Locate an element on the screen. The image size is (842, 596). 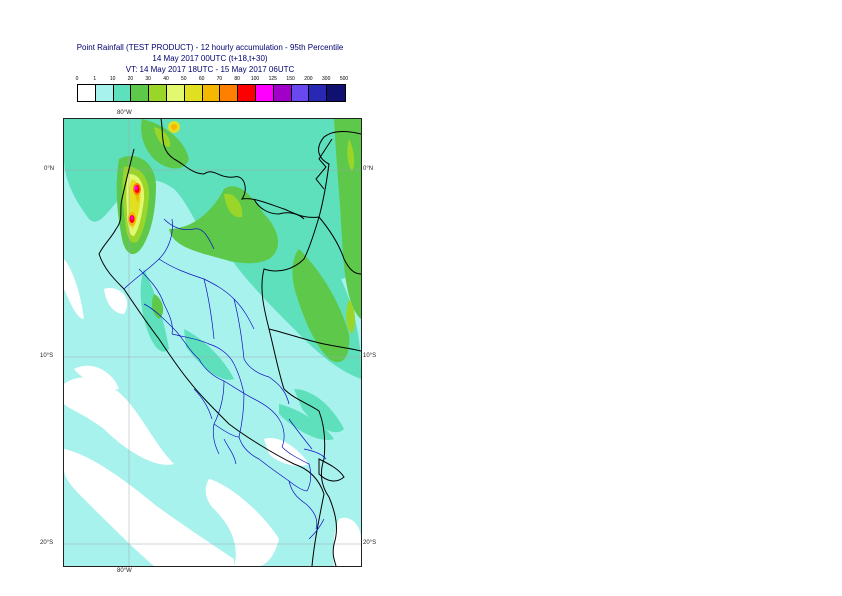
lat-label-left-0n: 0°N is located at coordinates (49, 169).